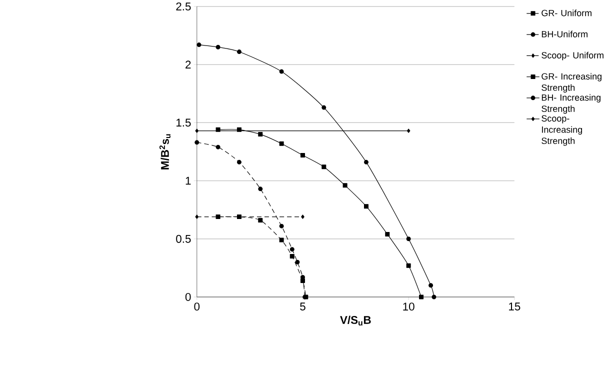  What do you see at coordinates (572, 82) in the screenshot?
I see `legend-label: GR- Increasing Strength` at bounding box center [572, 82].